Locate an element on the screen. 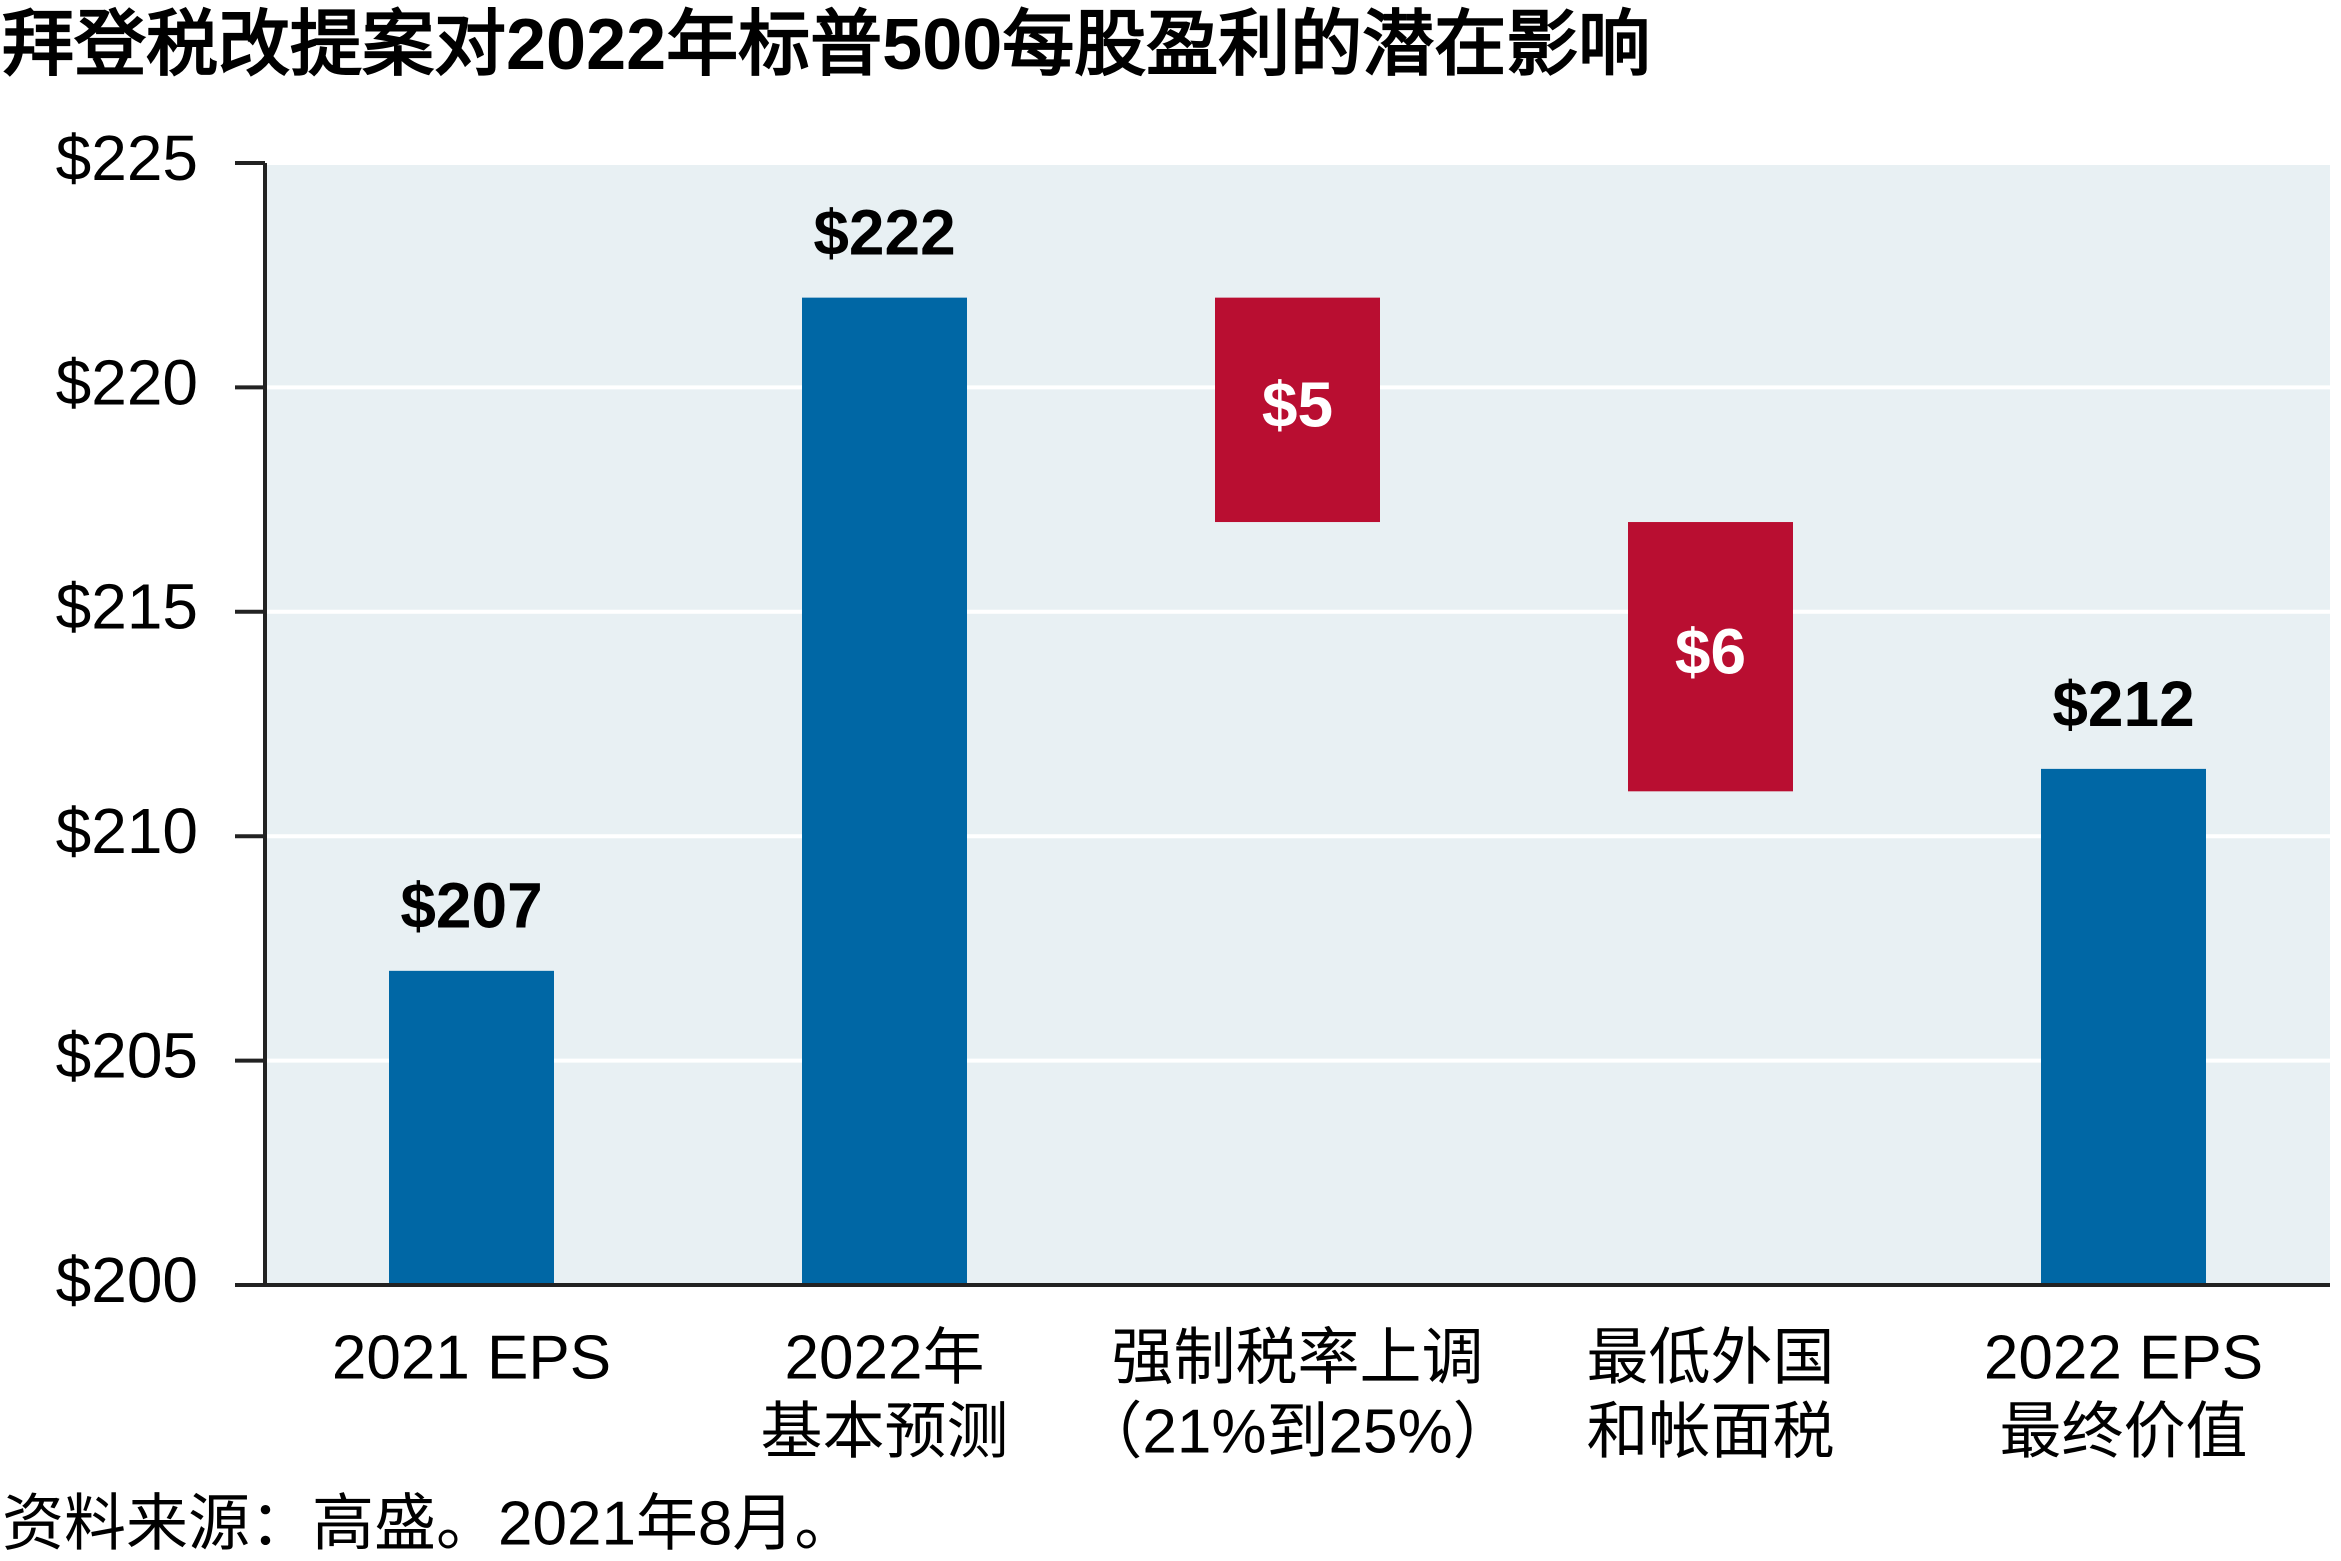 Image resolution: width=2341 pixels, height=1561 pixels. y-tick-label: $200 is located at coordinates (127, 1280).